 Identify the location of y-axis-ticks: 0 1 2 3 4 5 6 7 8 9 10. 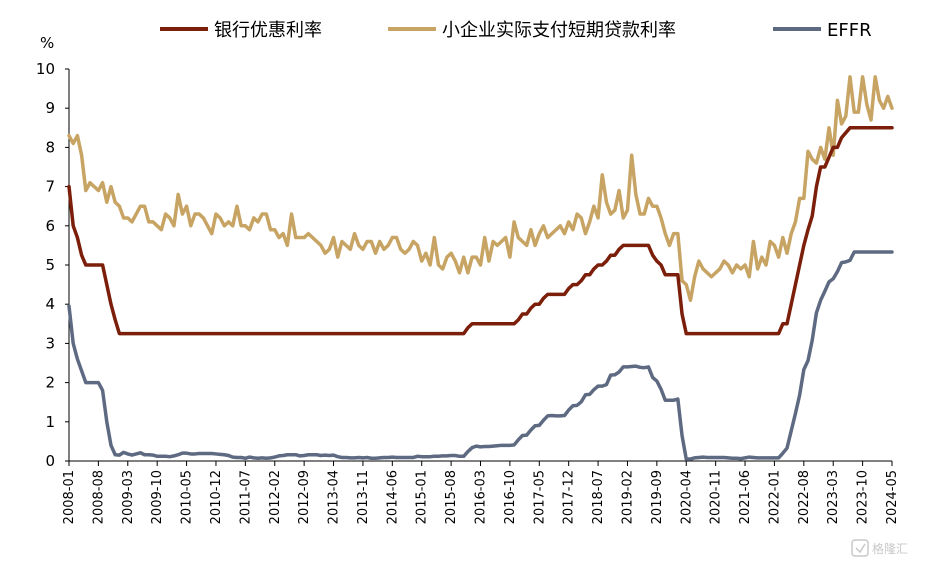
(52, 265).